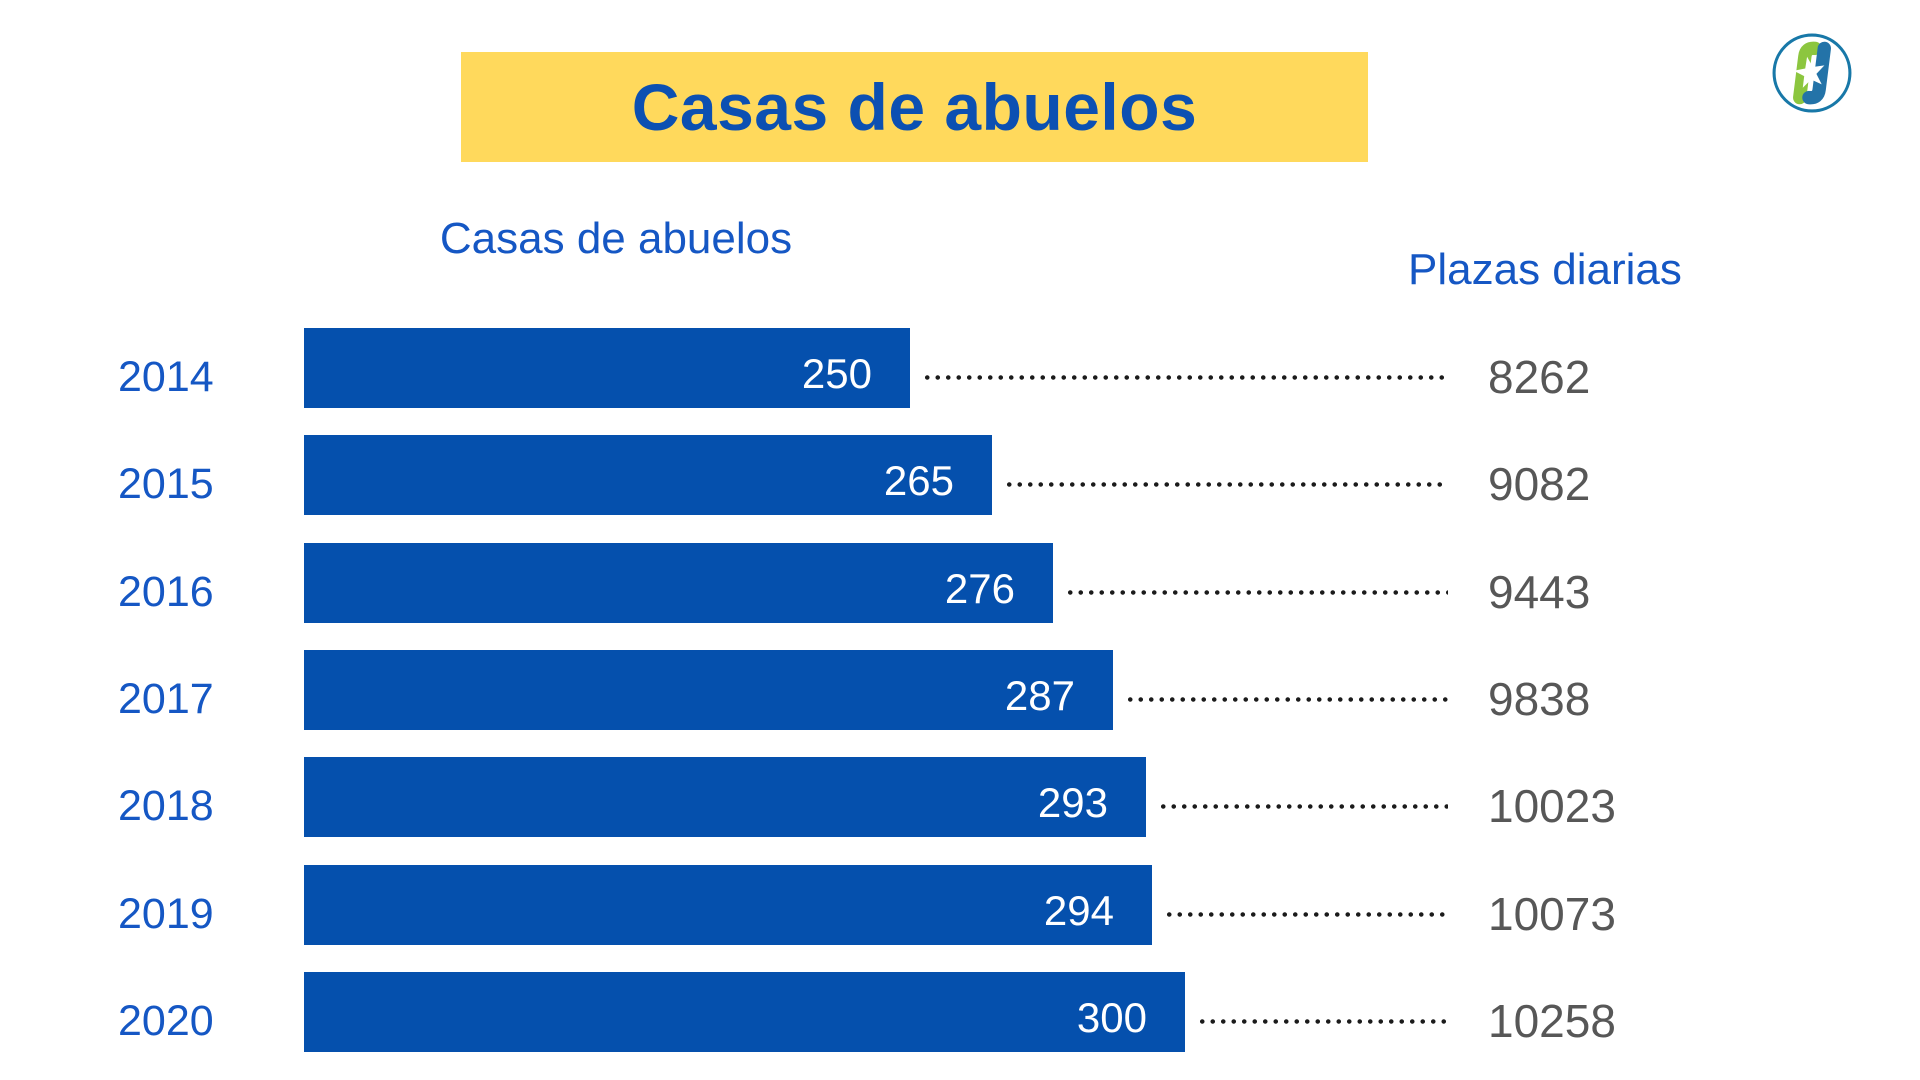 The width and height of the screenshot is (1920, 1080). What do you see at coordinates (1539, 592) in the screenshot?
I see `plazas-value-label: 9443` at bounding box center [1539, 592].